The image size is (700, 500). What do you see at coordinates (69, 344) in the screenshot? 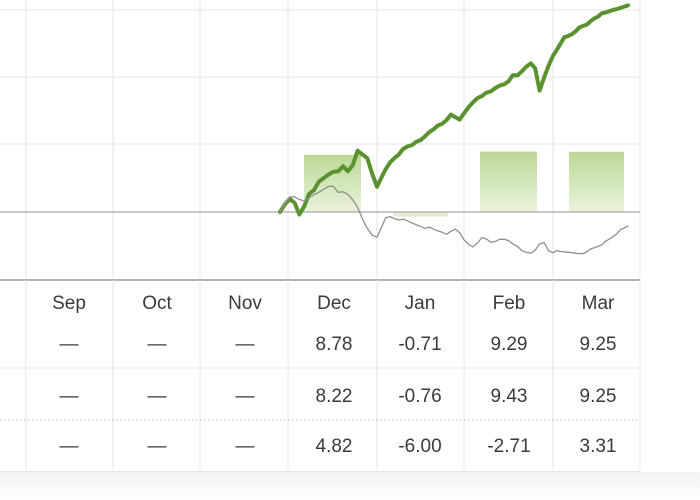
I see `table-cell-r0-sep: —` at bounding box center [69, 344].